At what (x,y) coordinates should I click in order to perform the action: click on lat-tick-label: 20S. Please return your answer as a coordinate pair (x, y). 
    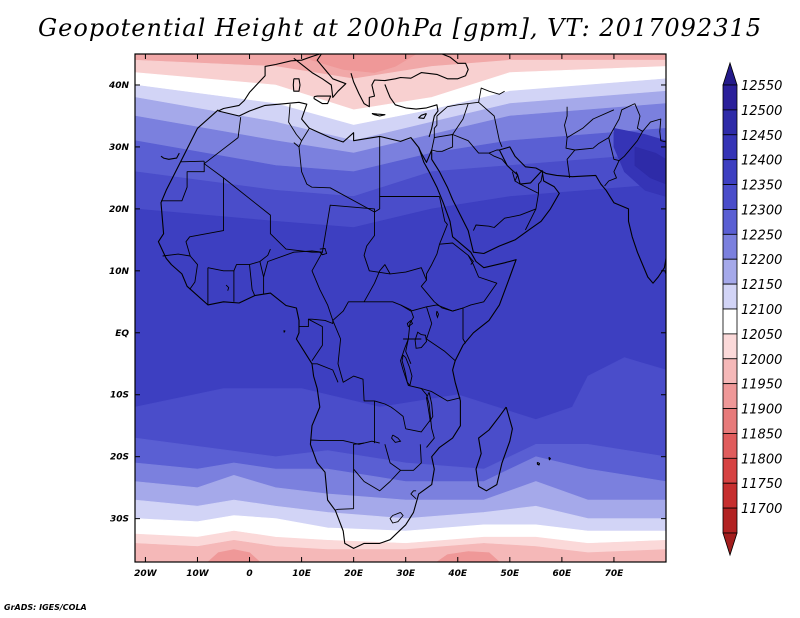
    Looking at the image, I should click on (119, 458).